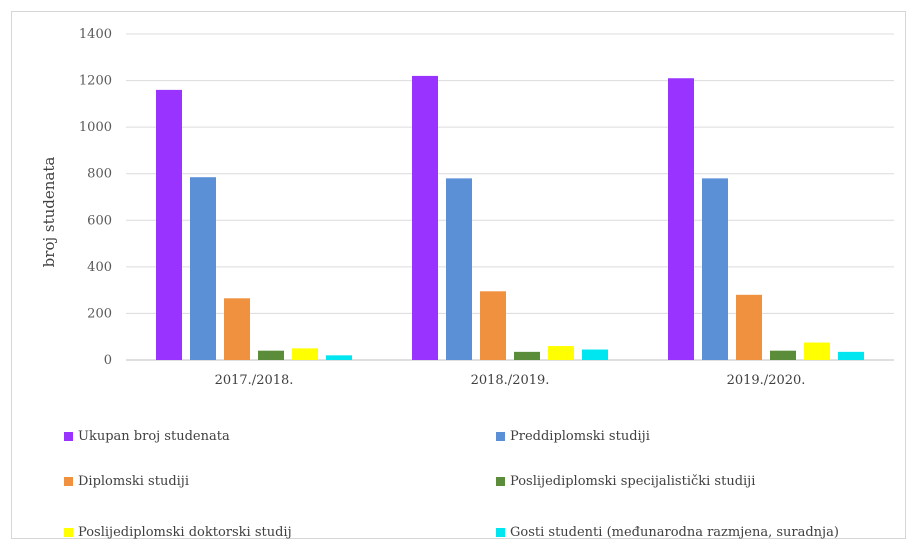 This screenshot has height=548, width=914. I want to click on category-labels: 2017./2018. 2018./2019. 2019./2020., so click(510, 380).